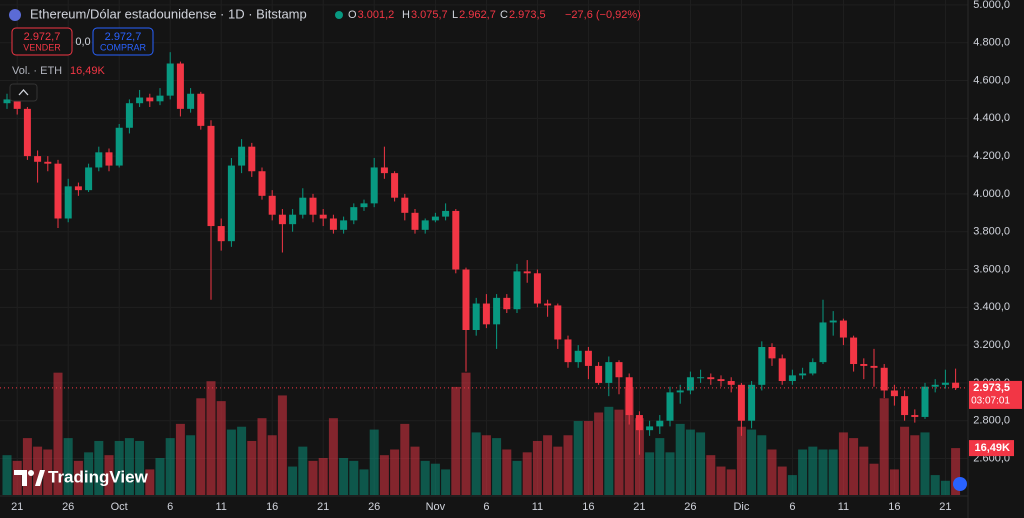 The width and height of the screenshot is (1024, 518). I want to click on ohlc-value: 3.075,7, so click(429, 15).